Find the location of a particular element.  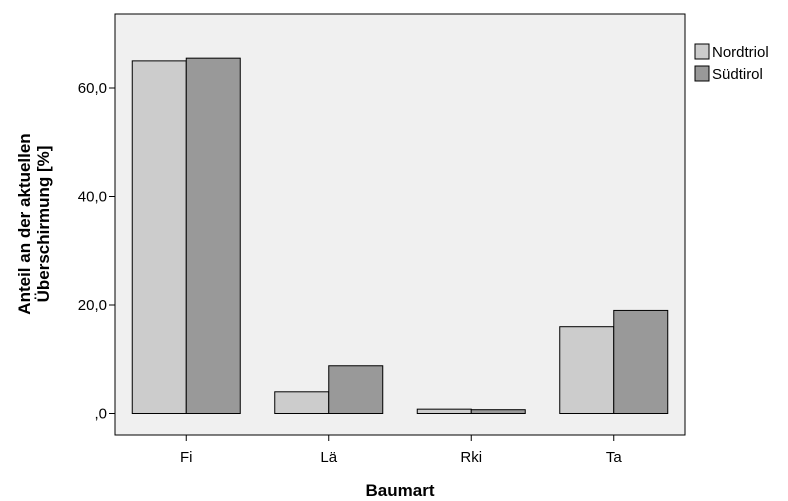

x-axis: Fi Lä Rki Ta is located at coordinates (401, 450).